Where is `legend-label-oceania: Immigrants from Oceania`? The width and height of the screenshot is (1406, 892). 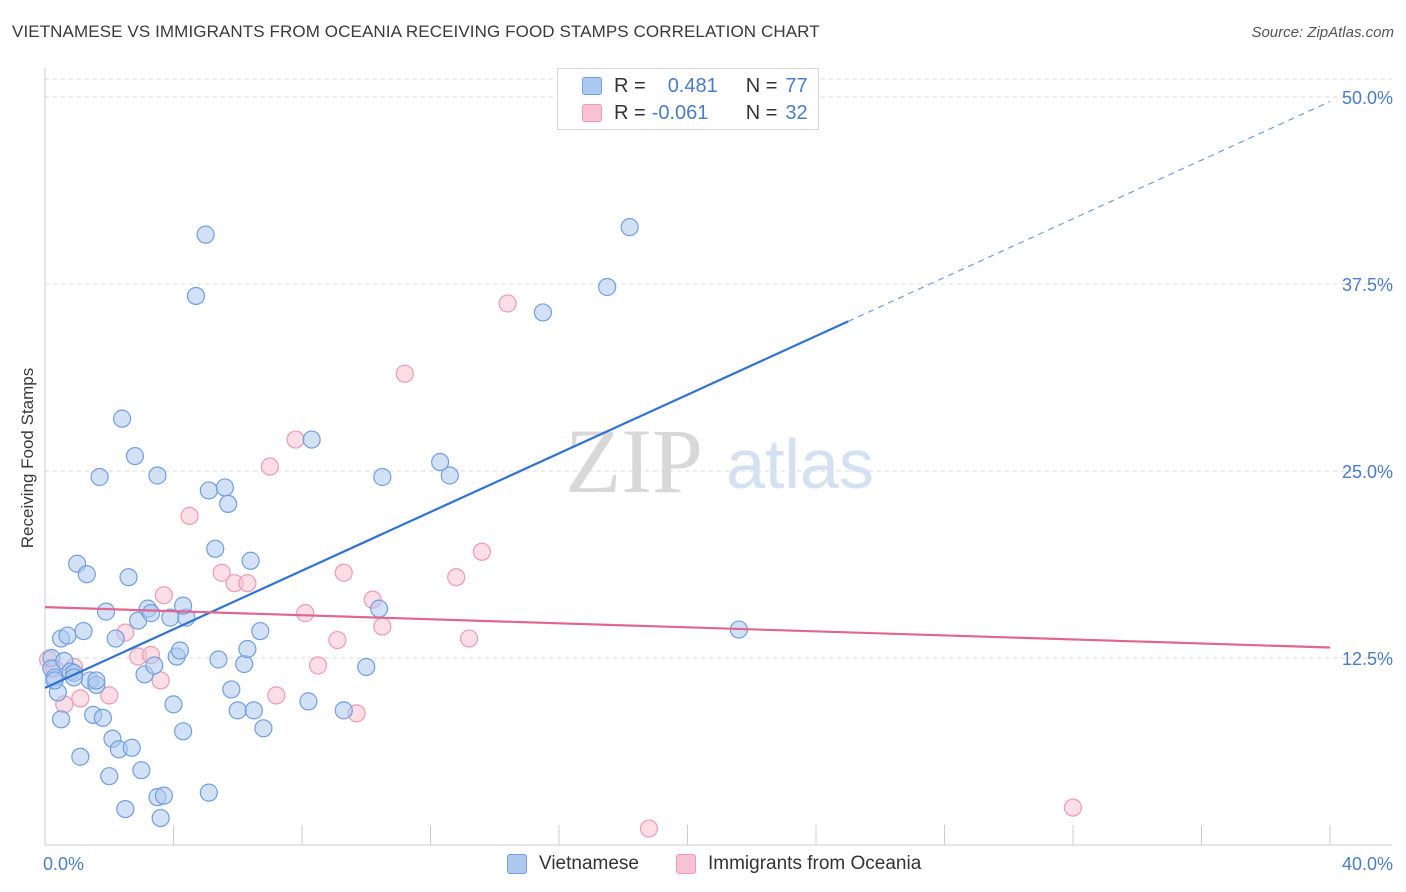
legend-label-oceania: Immigrants from Oceania is located at coordinates (815, 863).